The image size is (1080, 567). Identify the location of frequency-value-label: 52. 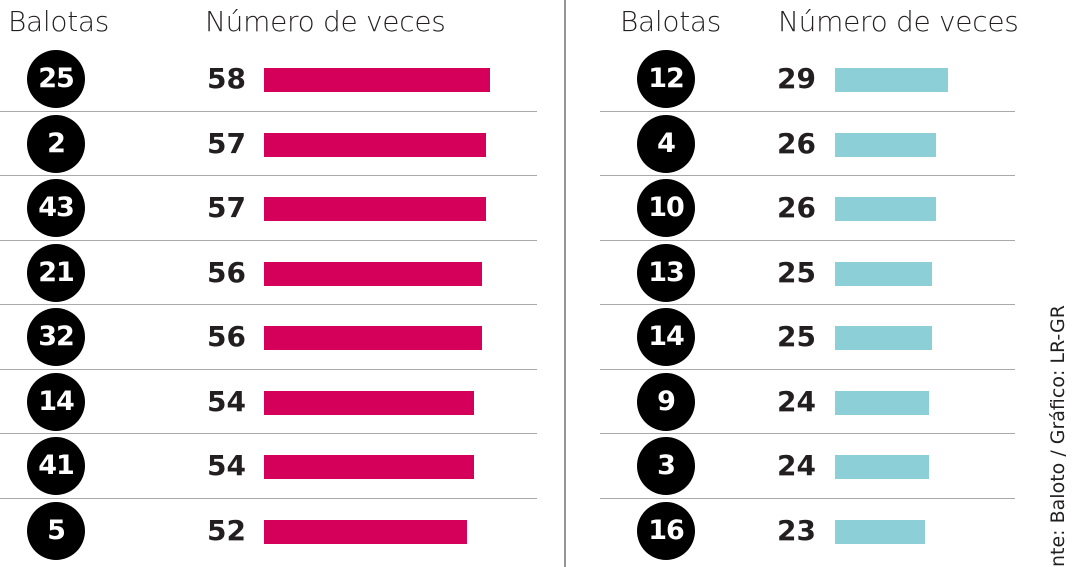
(226, 530).